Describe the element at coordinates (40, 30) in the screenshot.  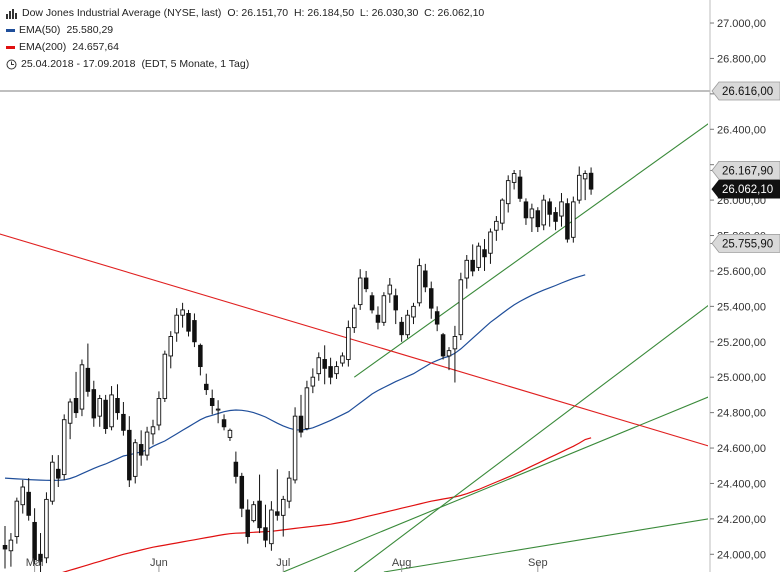
I see `ema50-label: EMA(50)` at that location.